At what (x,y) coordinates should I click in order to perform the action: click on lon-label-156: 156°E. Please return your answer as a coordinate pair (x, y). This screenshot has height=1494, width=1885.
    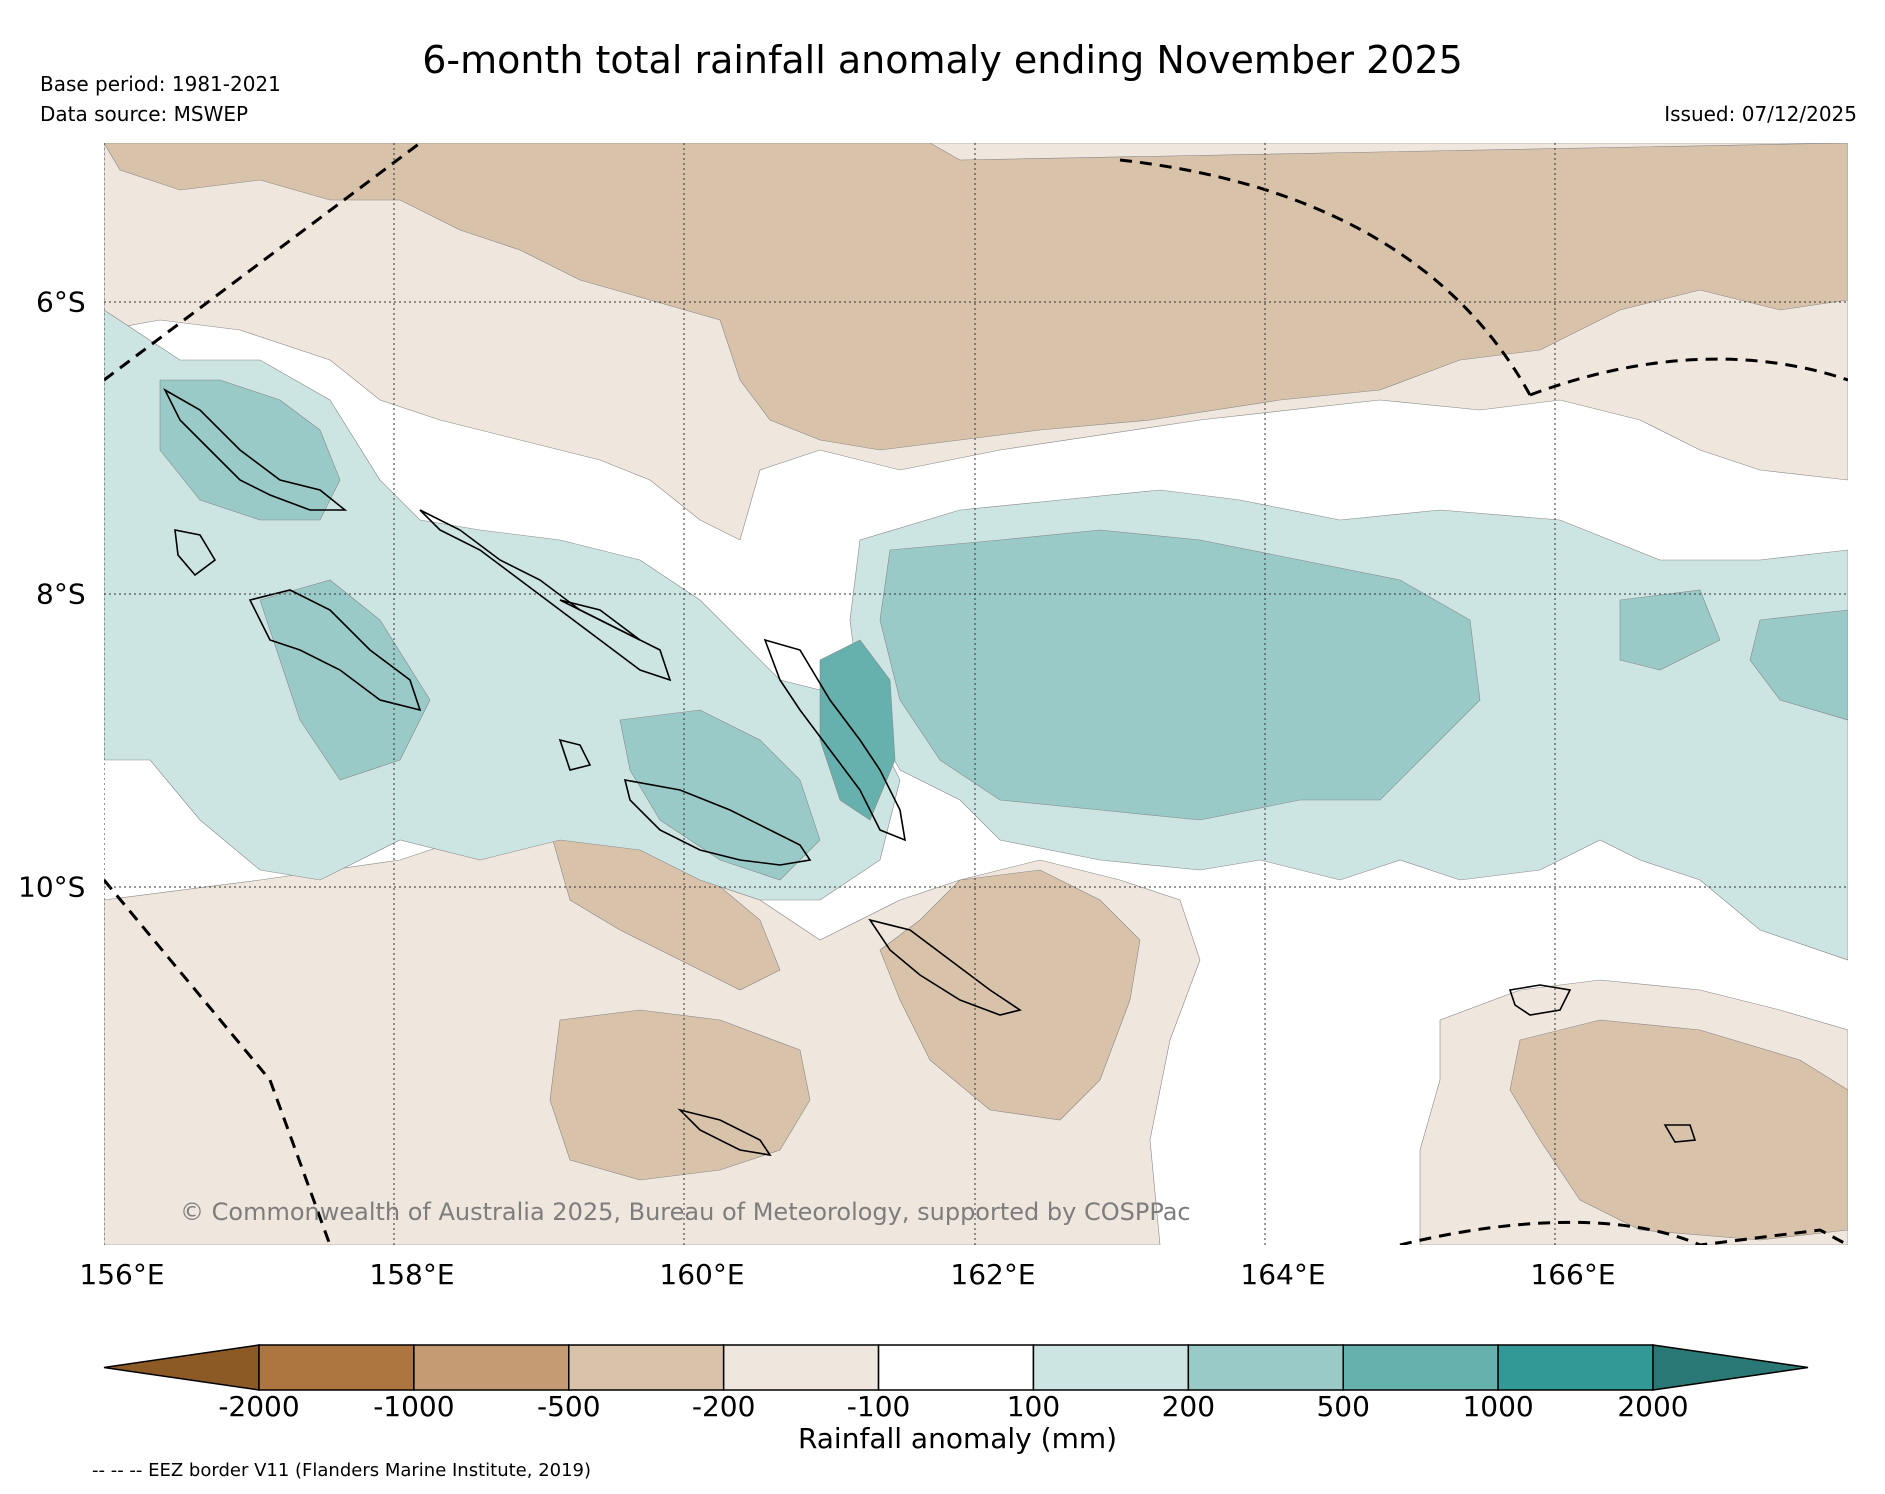
    Looking at the image, I should click on (122, 1274).